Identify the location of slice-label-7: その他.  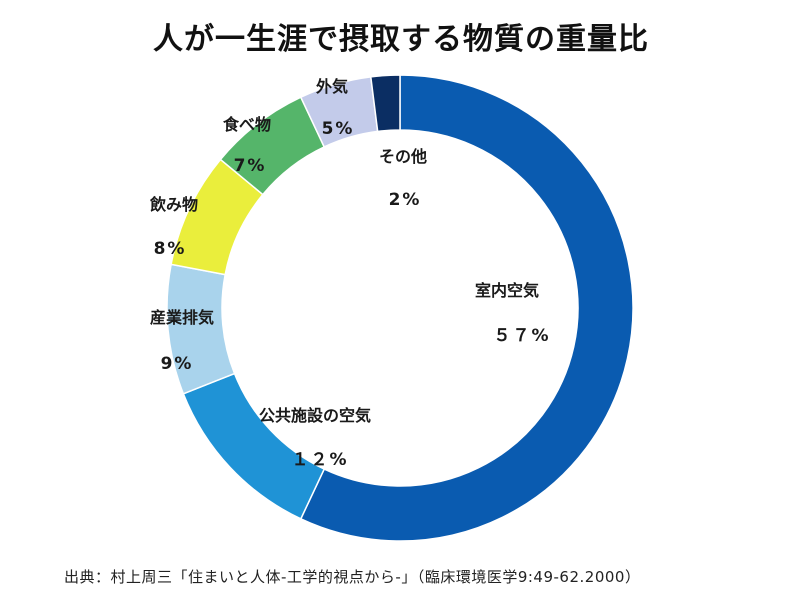
(403, 156).